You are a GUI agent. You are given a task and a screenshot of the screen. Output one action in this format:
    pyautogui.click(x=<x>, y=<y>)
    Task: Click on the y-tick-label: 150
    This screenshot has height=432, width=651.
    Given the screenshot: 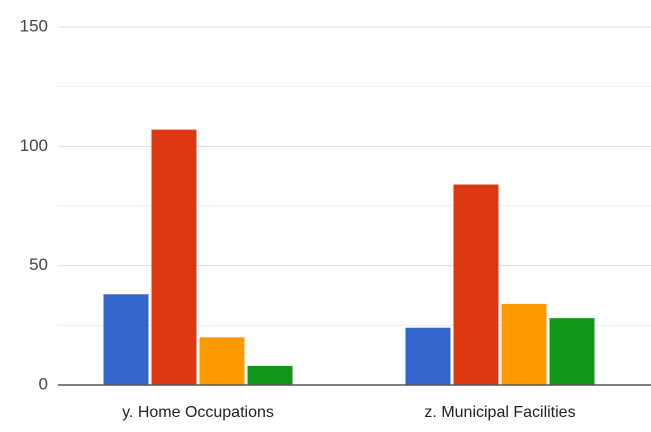 What is the action you would take?
    pyautogui.click(x=34, y=25)
    